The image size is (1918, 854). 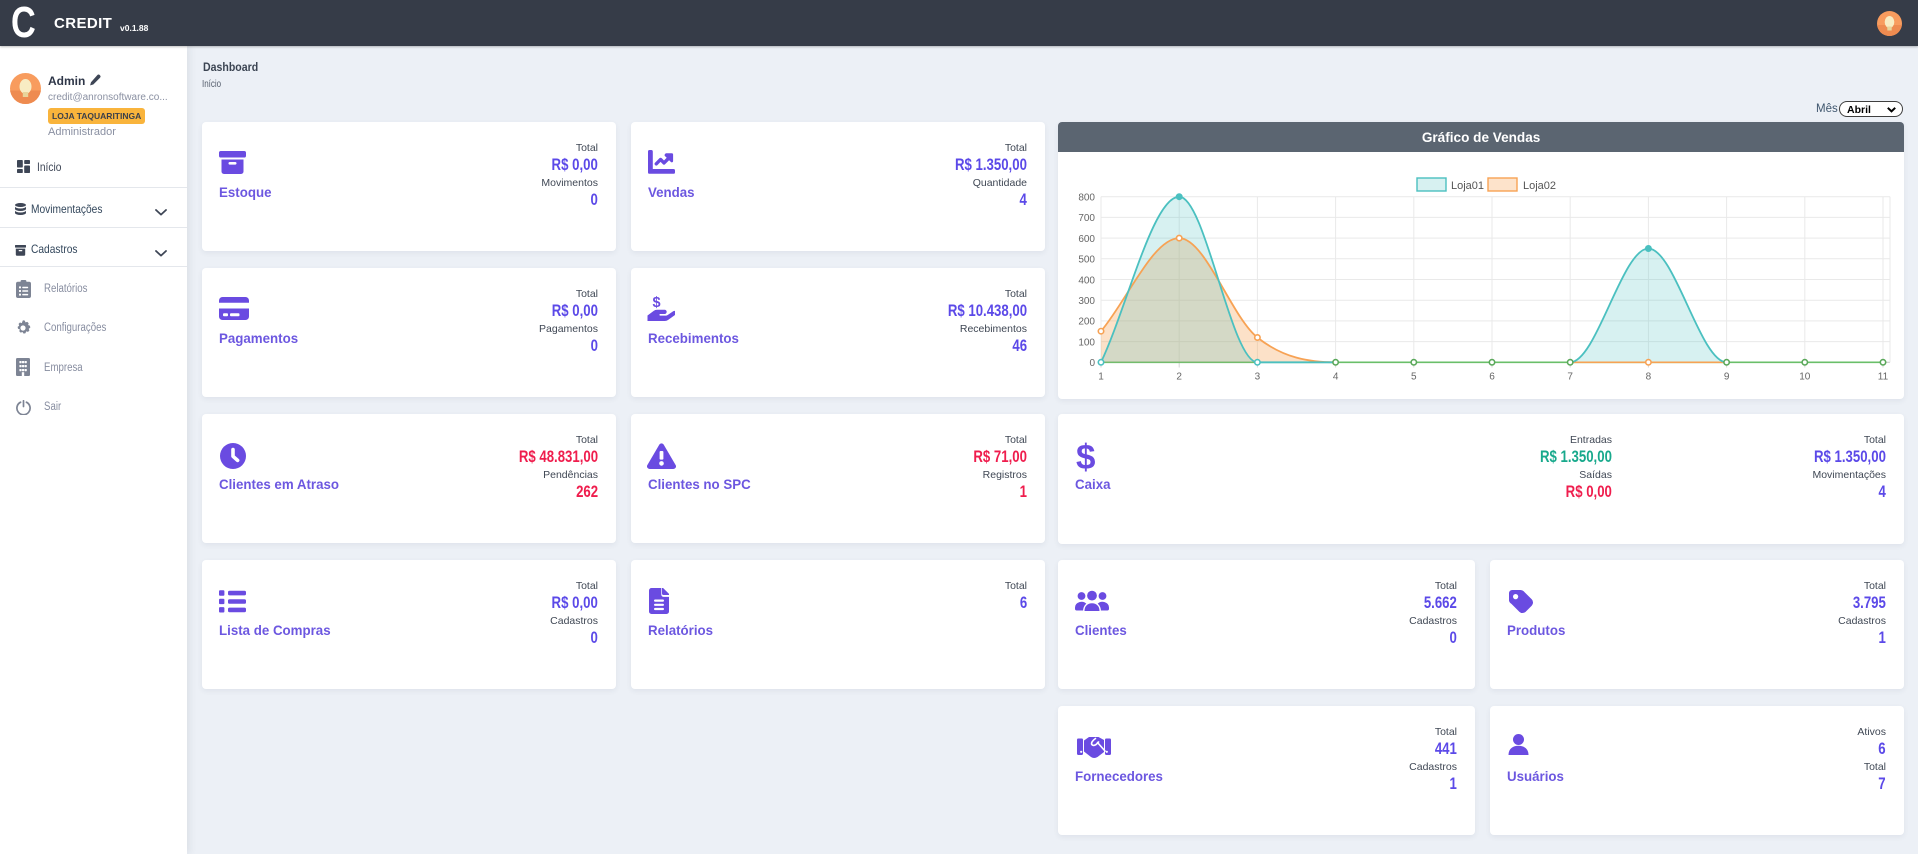 I want to click on svg-text: 600, so click(x=1086, y=239).